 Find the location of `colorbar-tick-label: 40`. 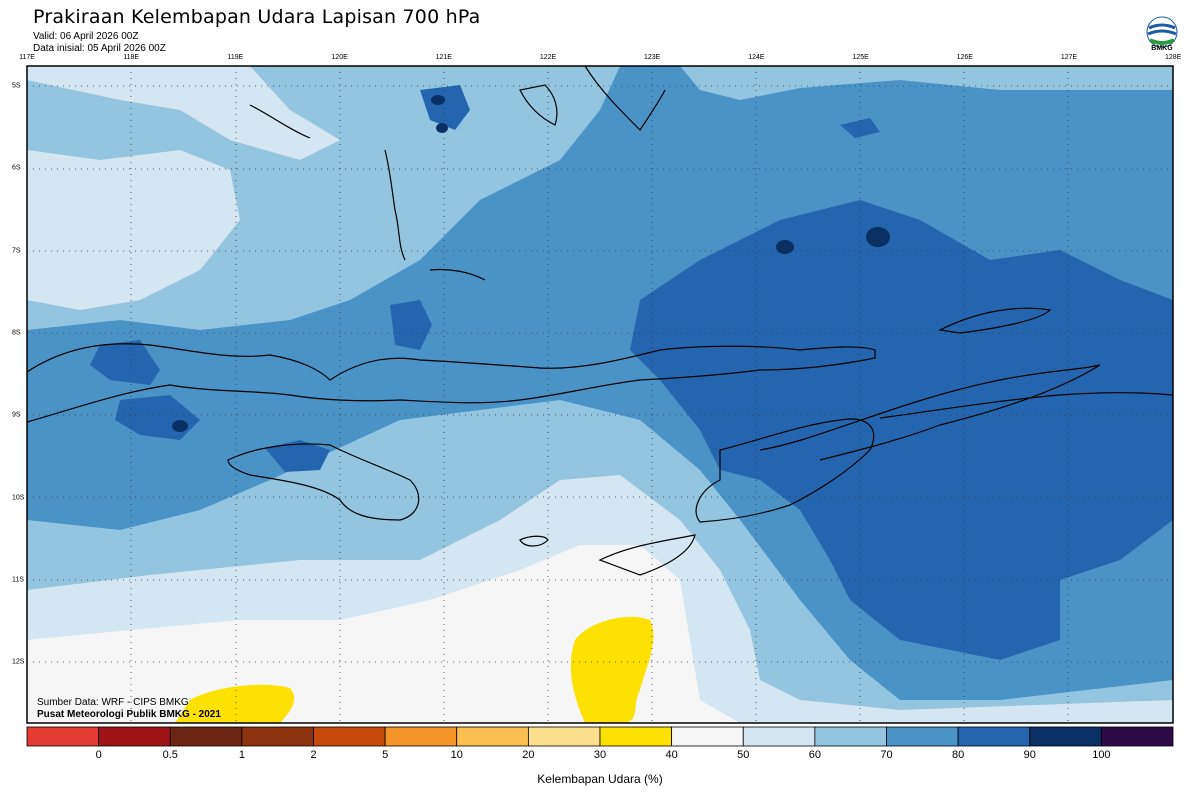

colorbar-tick-label: 40 is located at coordinates (671, 755).